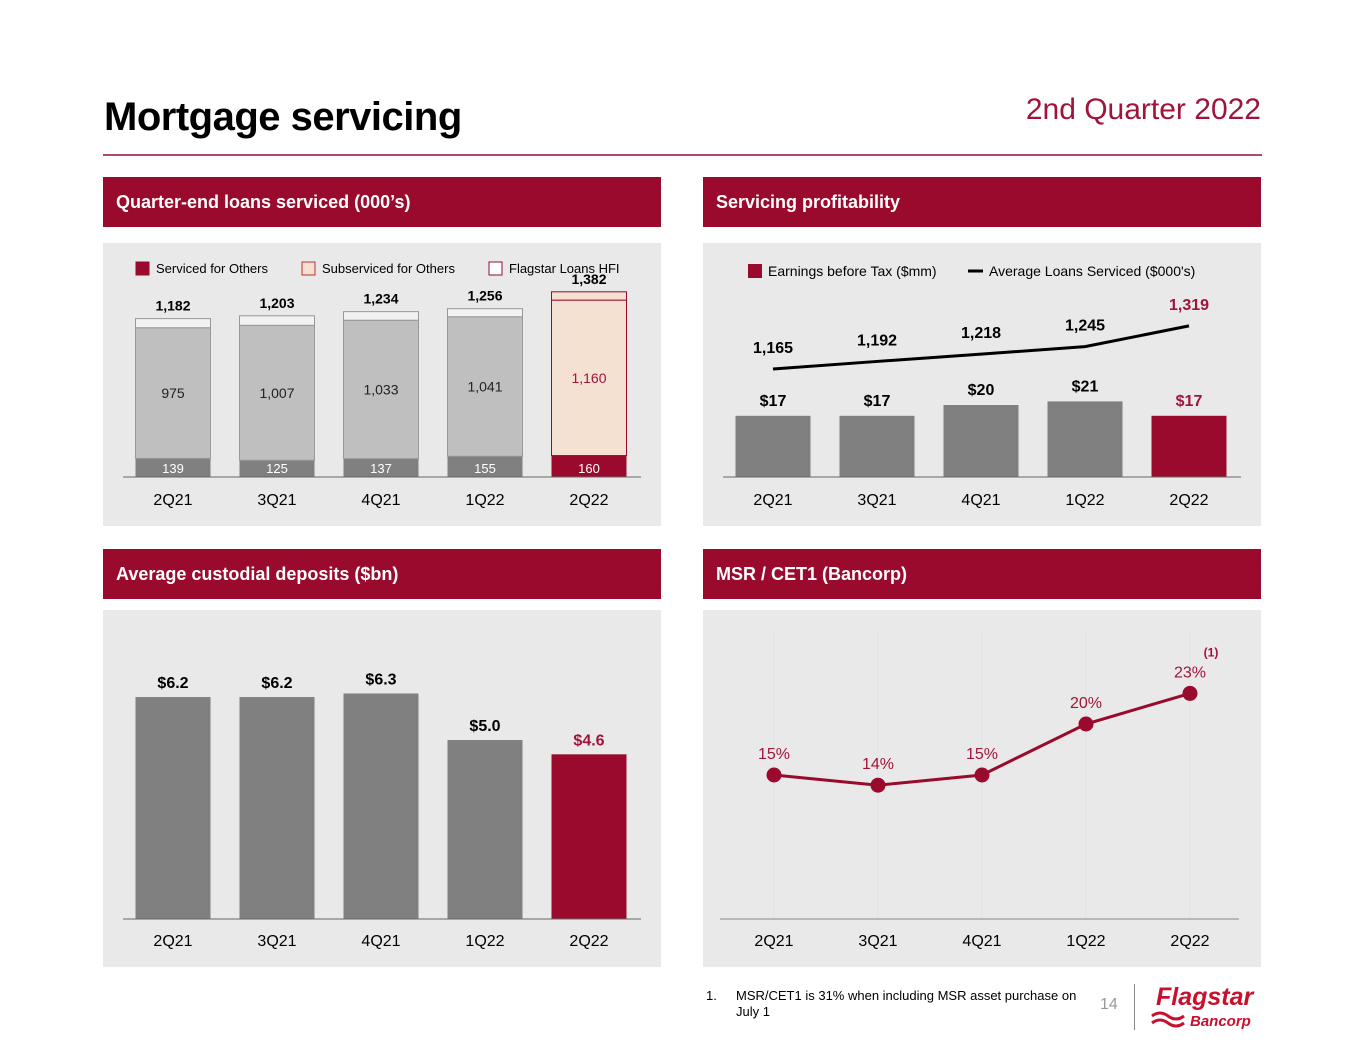 The image size is (1365, 1055). I want to click on segment-label-bottom: 139, so click(173, 468).